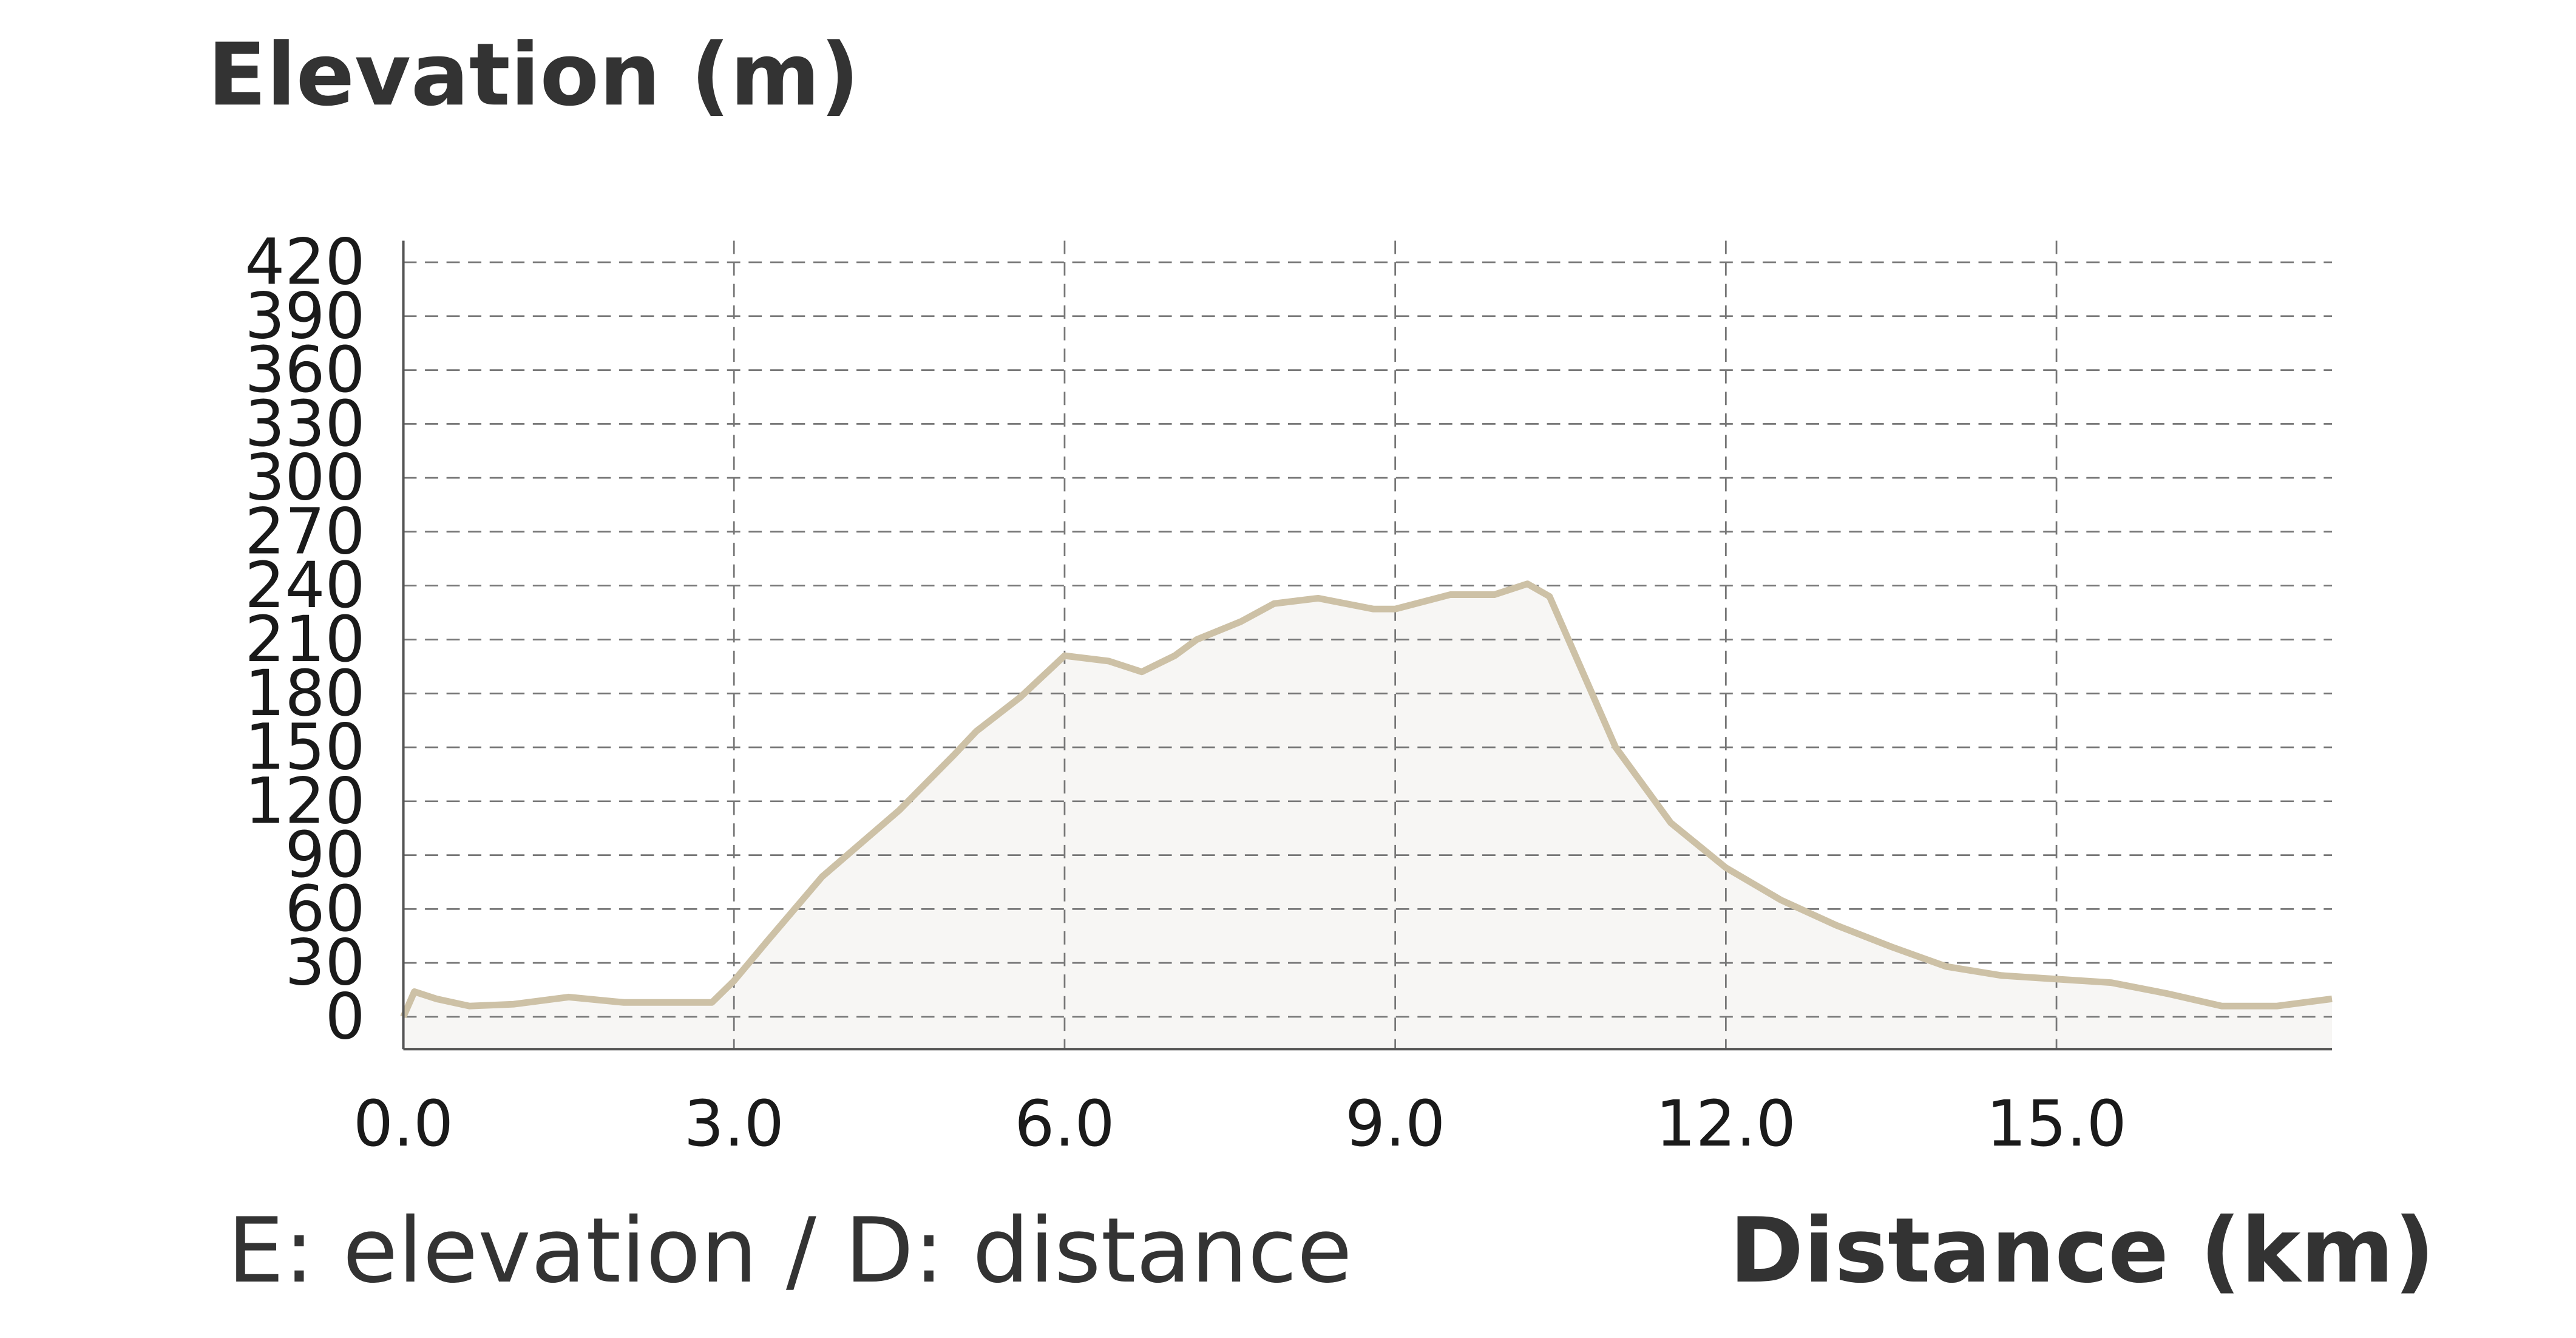 The width and height of the screenshot is (2576, 1338). Describe the element at coordinates (325, 909) in the screenshot. I see `y-tick-label: 60` at that location.